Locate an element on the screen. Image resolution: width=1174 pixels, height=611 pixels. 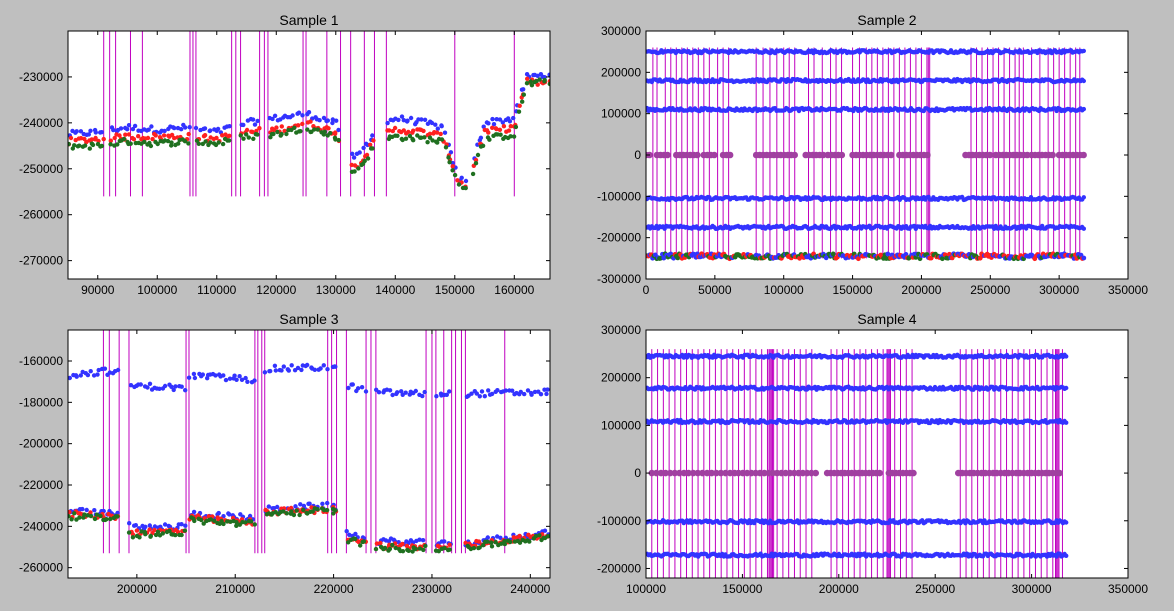
x-tick-label: 150000 is located at coordinates (853, 290).